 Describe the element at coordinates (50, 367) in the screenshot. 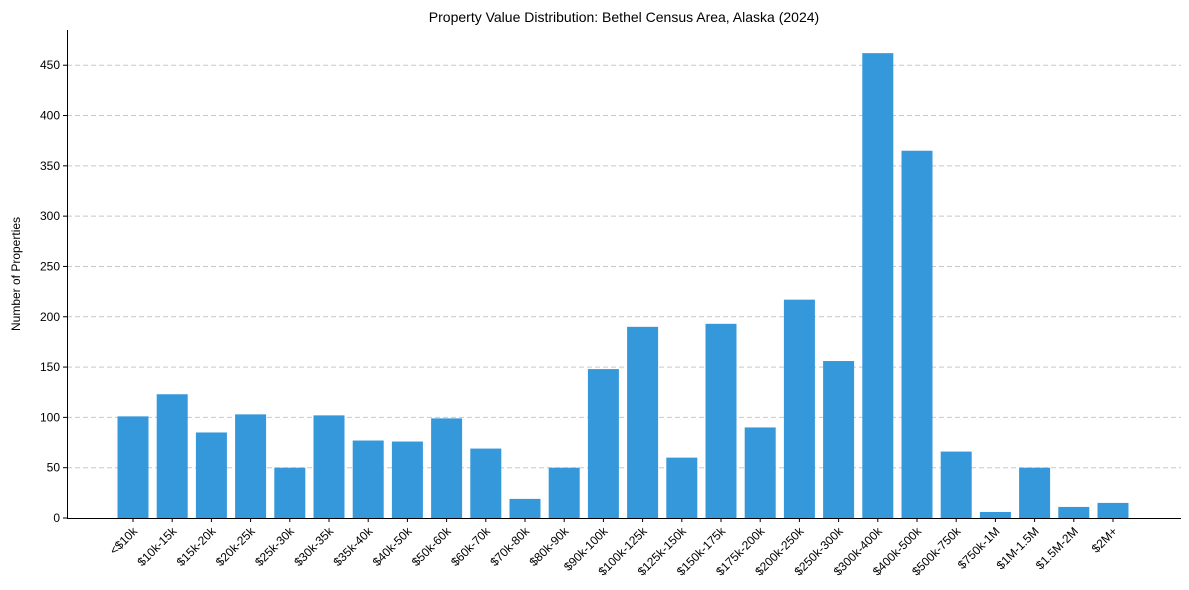

I see `y-tick-label: 150` at that location.